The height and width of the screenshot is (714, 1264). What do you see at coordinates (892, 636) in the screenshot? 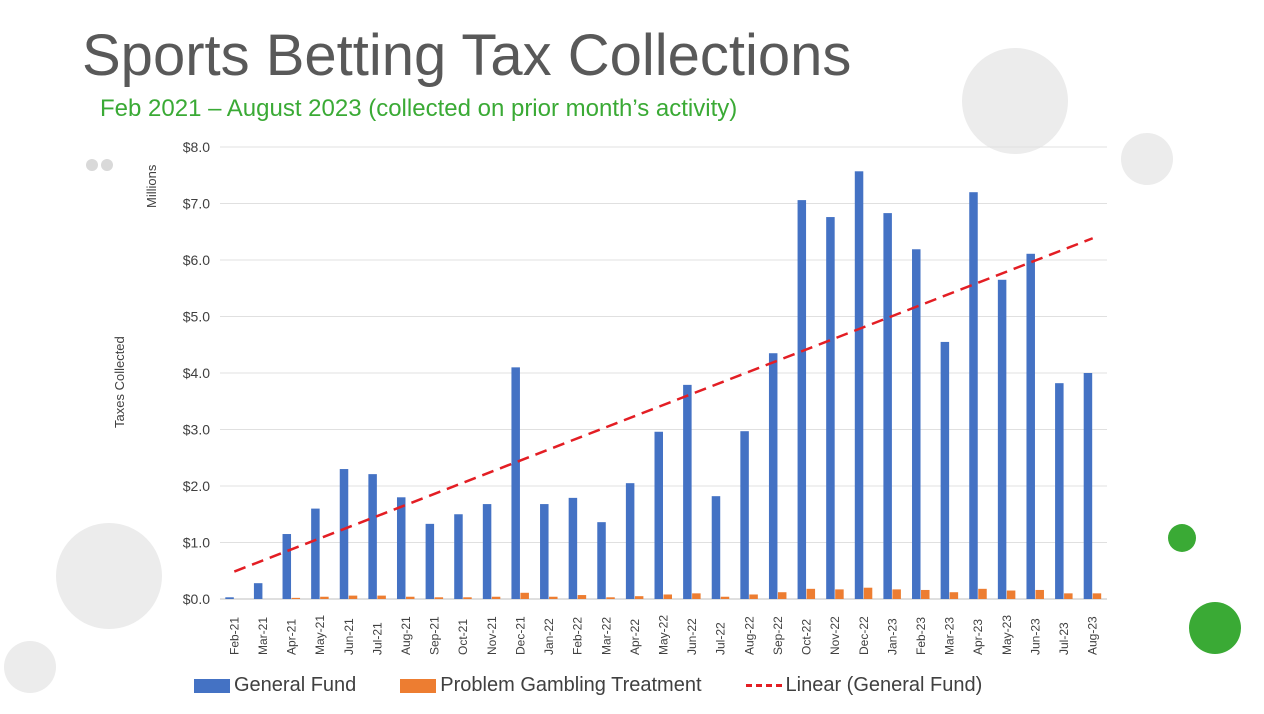
I see `x-tick-label: Jan-23` at bounding box center [892, 636].